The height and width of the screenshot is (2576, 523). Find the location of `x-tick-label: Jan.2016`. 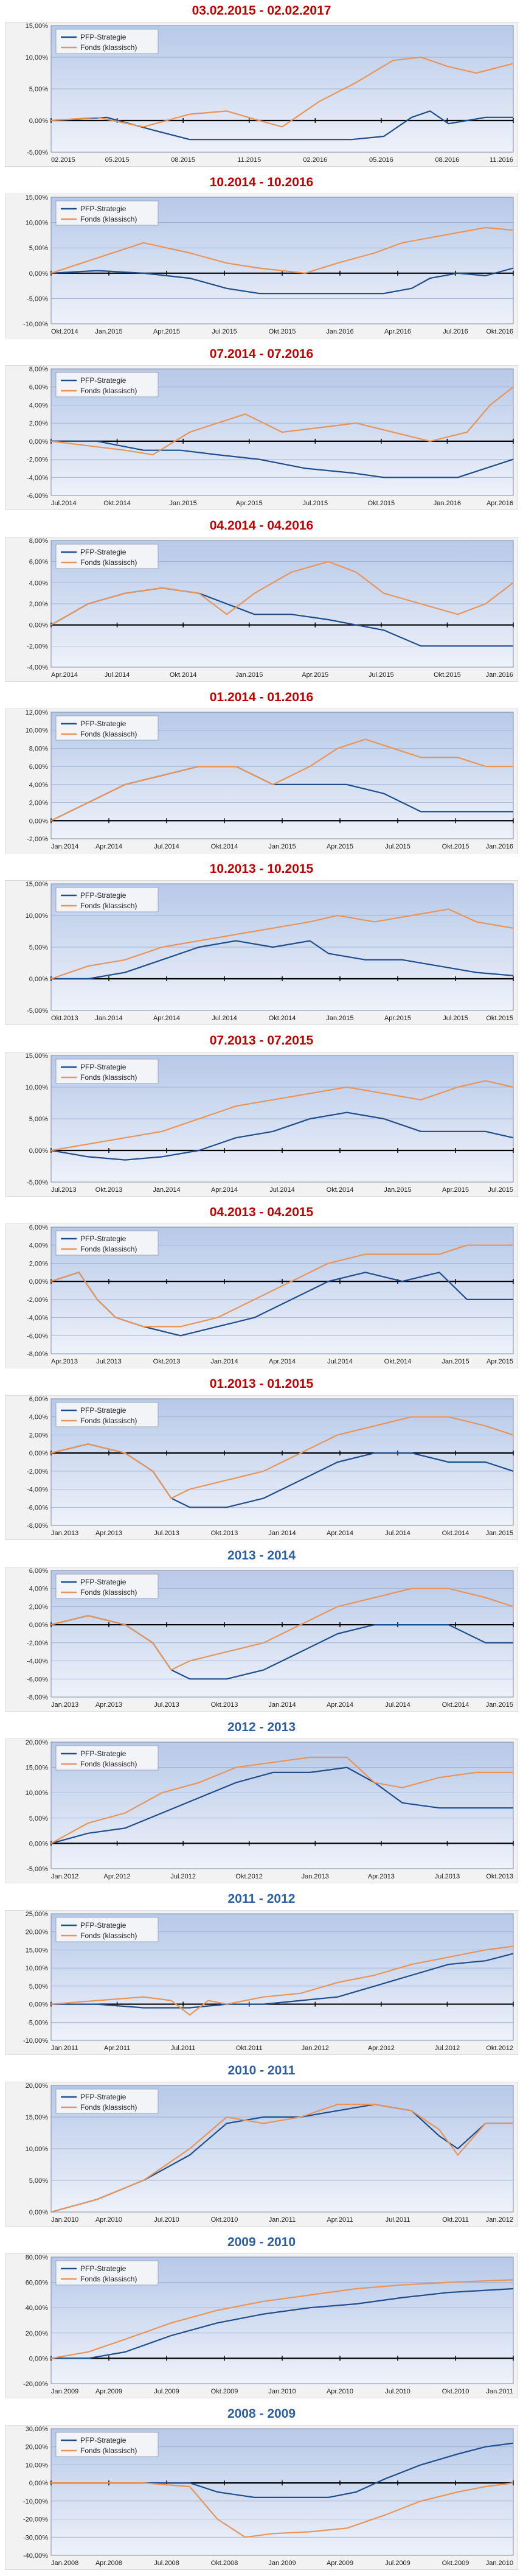

x-tick-label: Jan.2016 is located at coordinates (500, 675).